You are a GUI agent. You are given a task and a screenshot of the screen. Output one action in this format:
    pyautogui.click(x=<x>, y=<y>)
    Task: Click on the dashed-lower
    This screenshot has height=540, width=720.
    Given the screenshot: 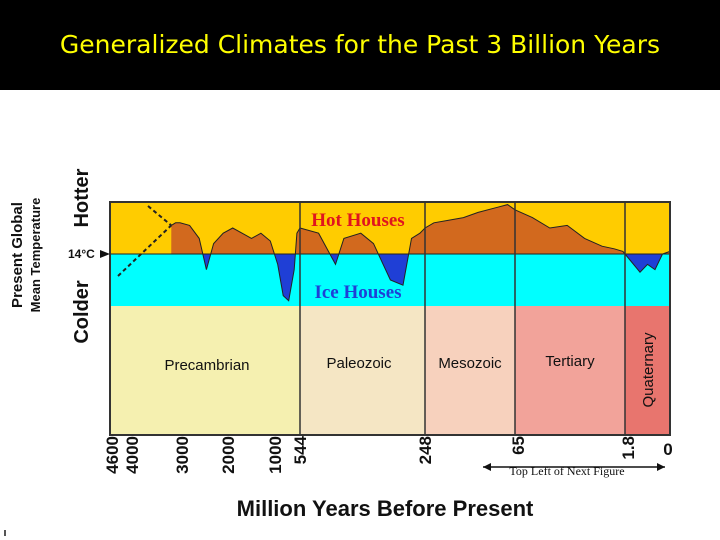 What is the action you would take?
    pyautogui.click(x=144, y=250)
    